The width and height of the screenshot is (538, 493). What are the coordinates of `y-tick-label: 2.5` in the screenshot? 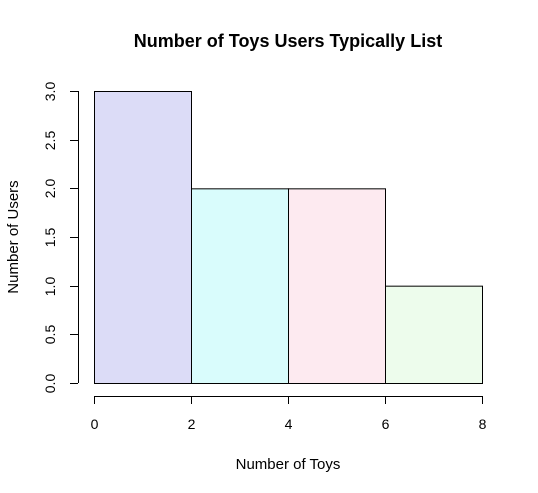 It's located at (50, 141).